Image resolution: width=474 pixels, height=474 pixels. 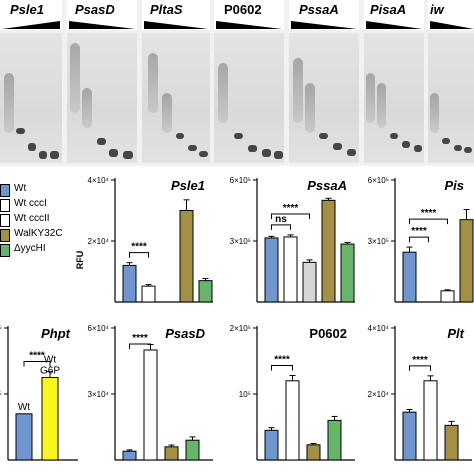 I want to click on gel-header-psasd: PsasD, so click(x=102, y=15).